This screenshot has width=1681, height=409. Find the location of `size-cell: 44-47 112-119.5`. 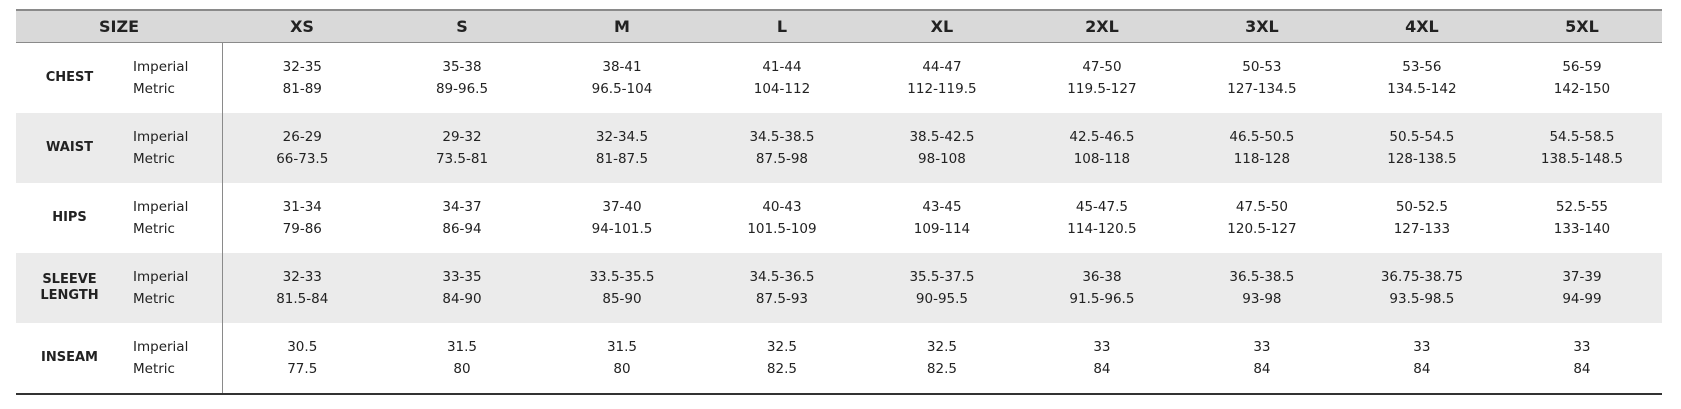

size-cell: 44-47 112-119.5 is located at coordinates (942, 78).